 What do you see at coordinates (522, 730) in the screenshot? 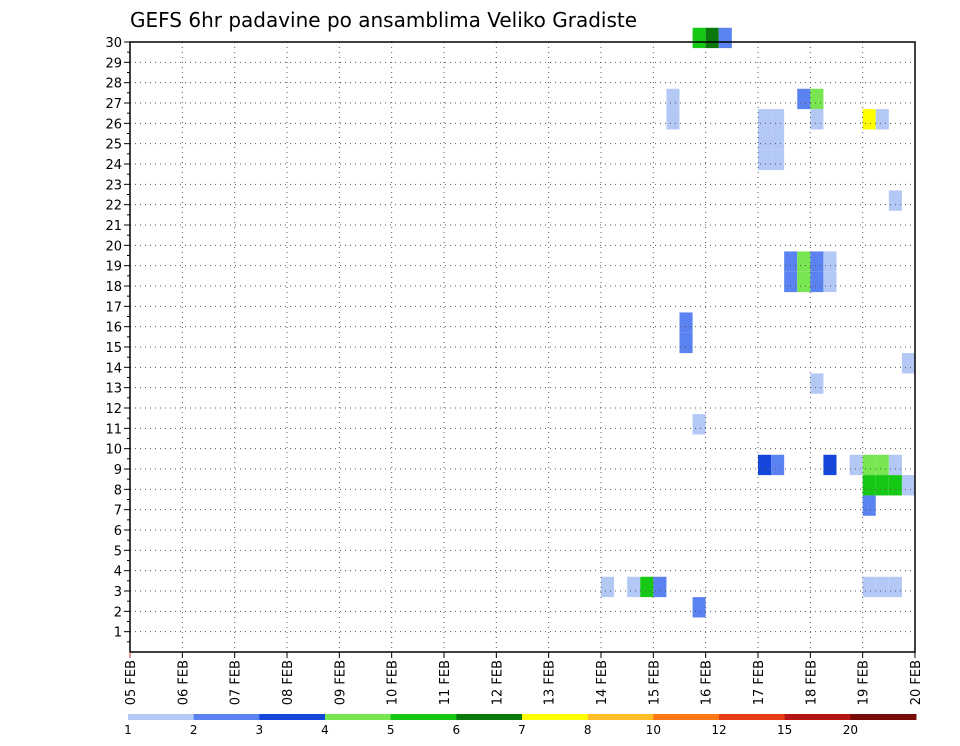
I see `colorbar-label: 7` at bounding box center [522, 730].